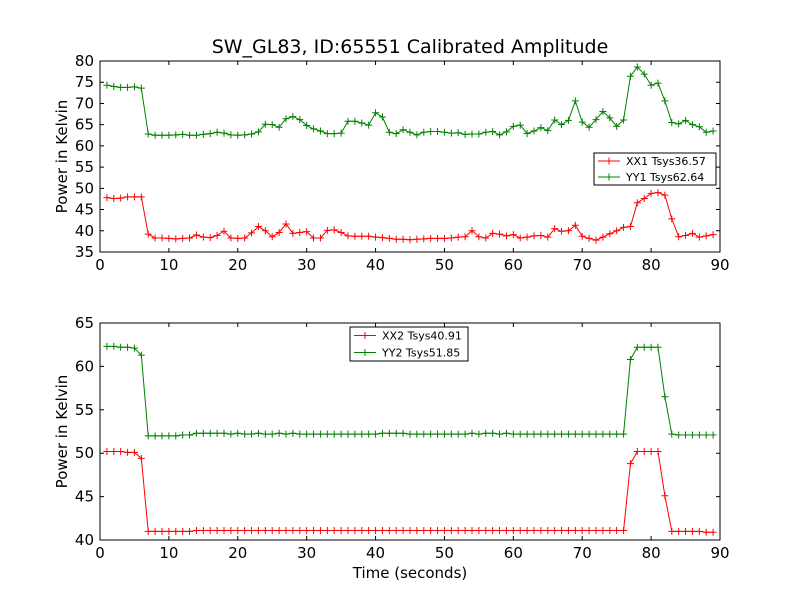  Describe the element at coordinates (84, 453) in the screenshot. I see `y-tick-label: 50` at that location.